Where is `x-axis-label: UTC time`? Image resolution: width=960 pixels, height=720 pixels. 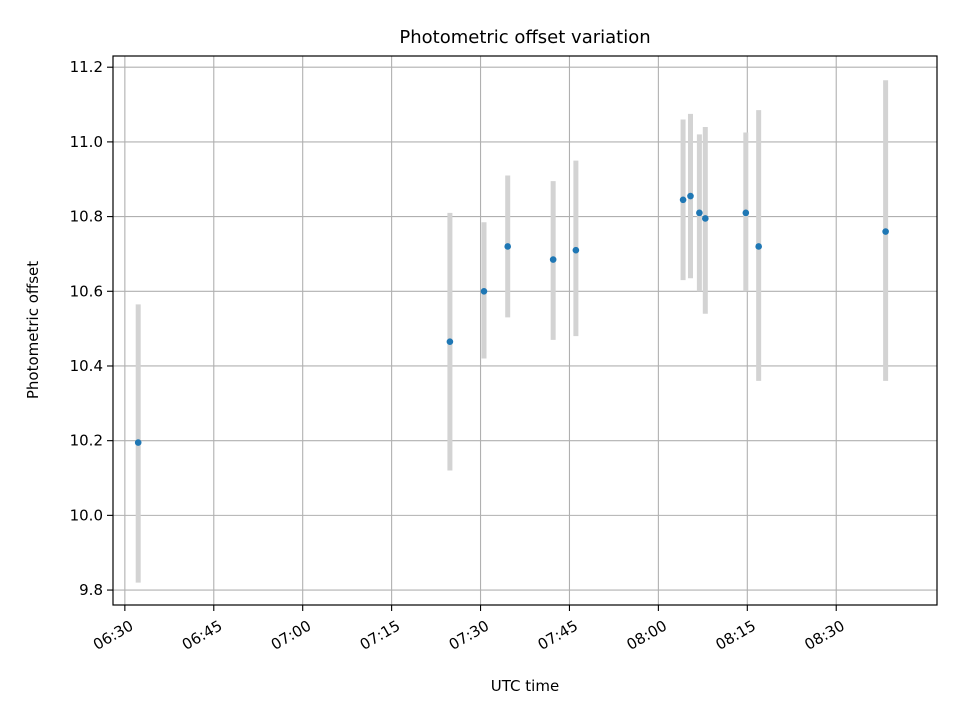 x-axis-label: UTC time is located at coordinates (525, 686).